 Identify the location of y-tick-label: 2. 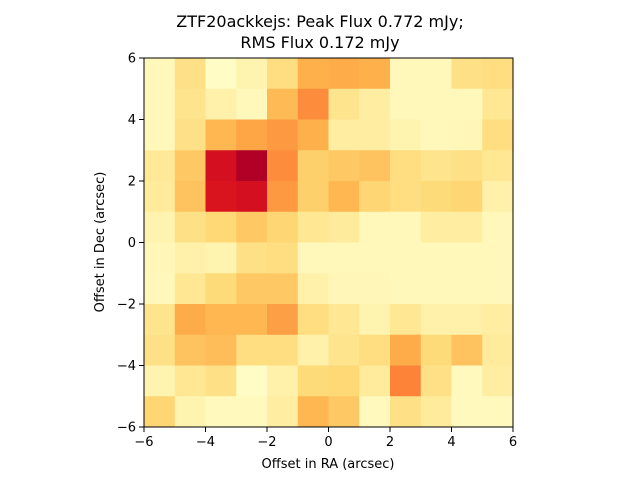
(132, 182).